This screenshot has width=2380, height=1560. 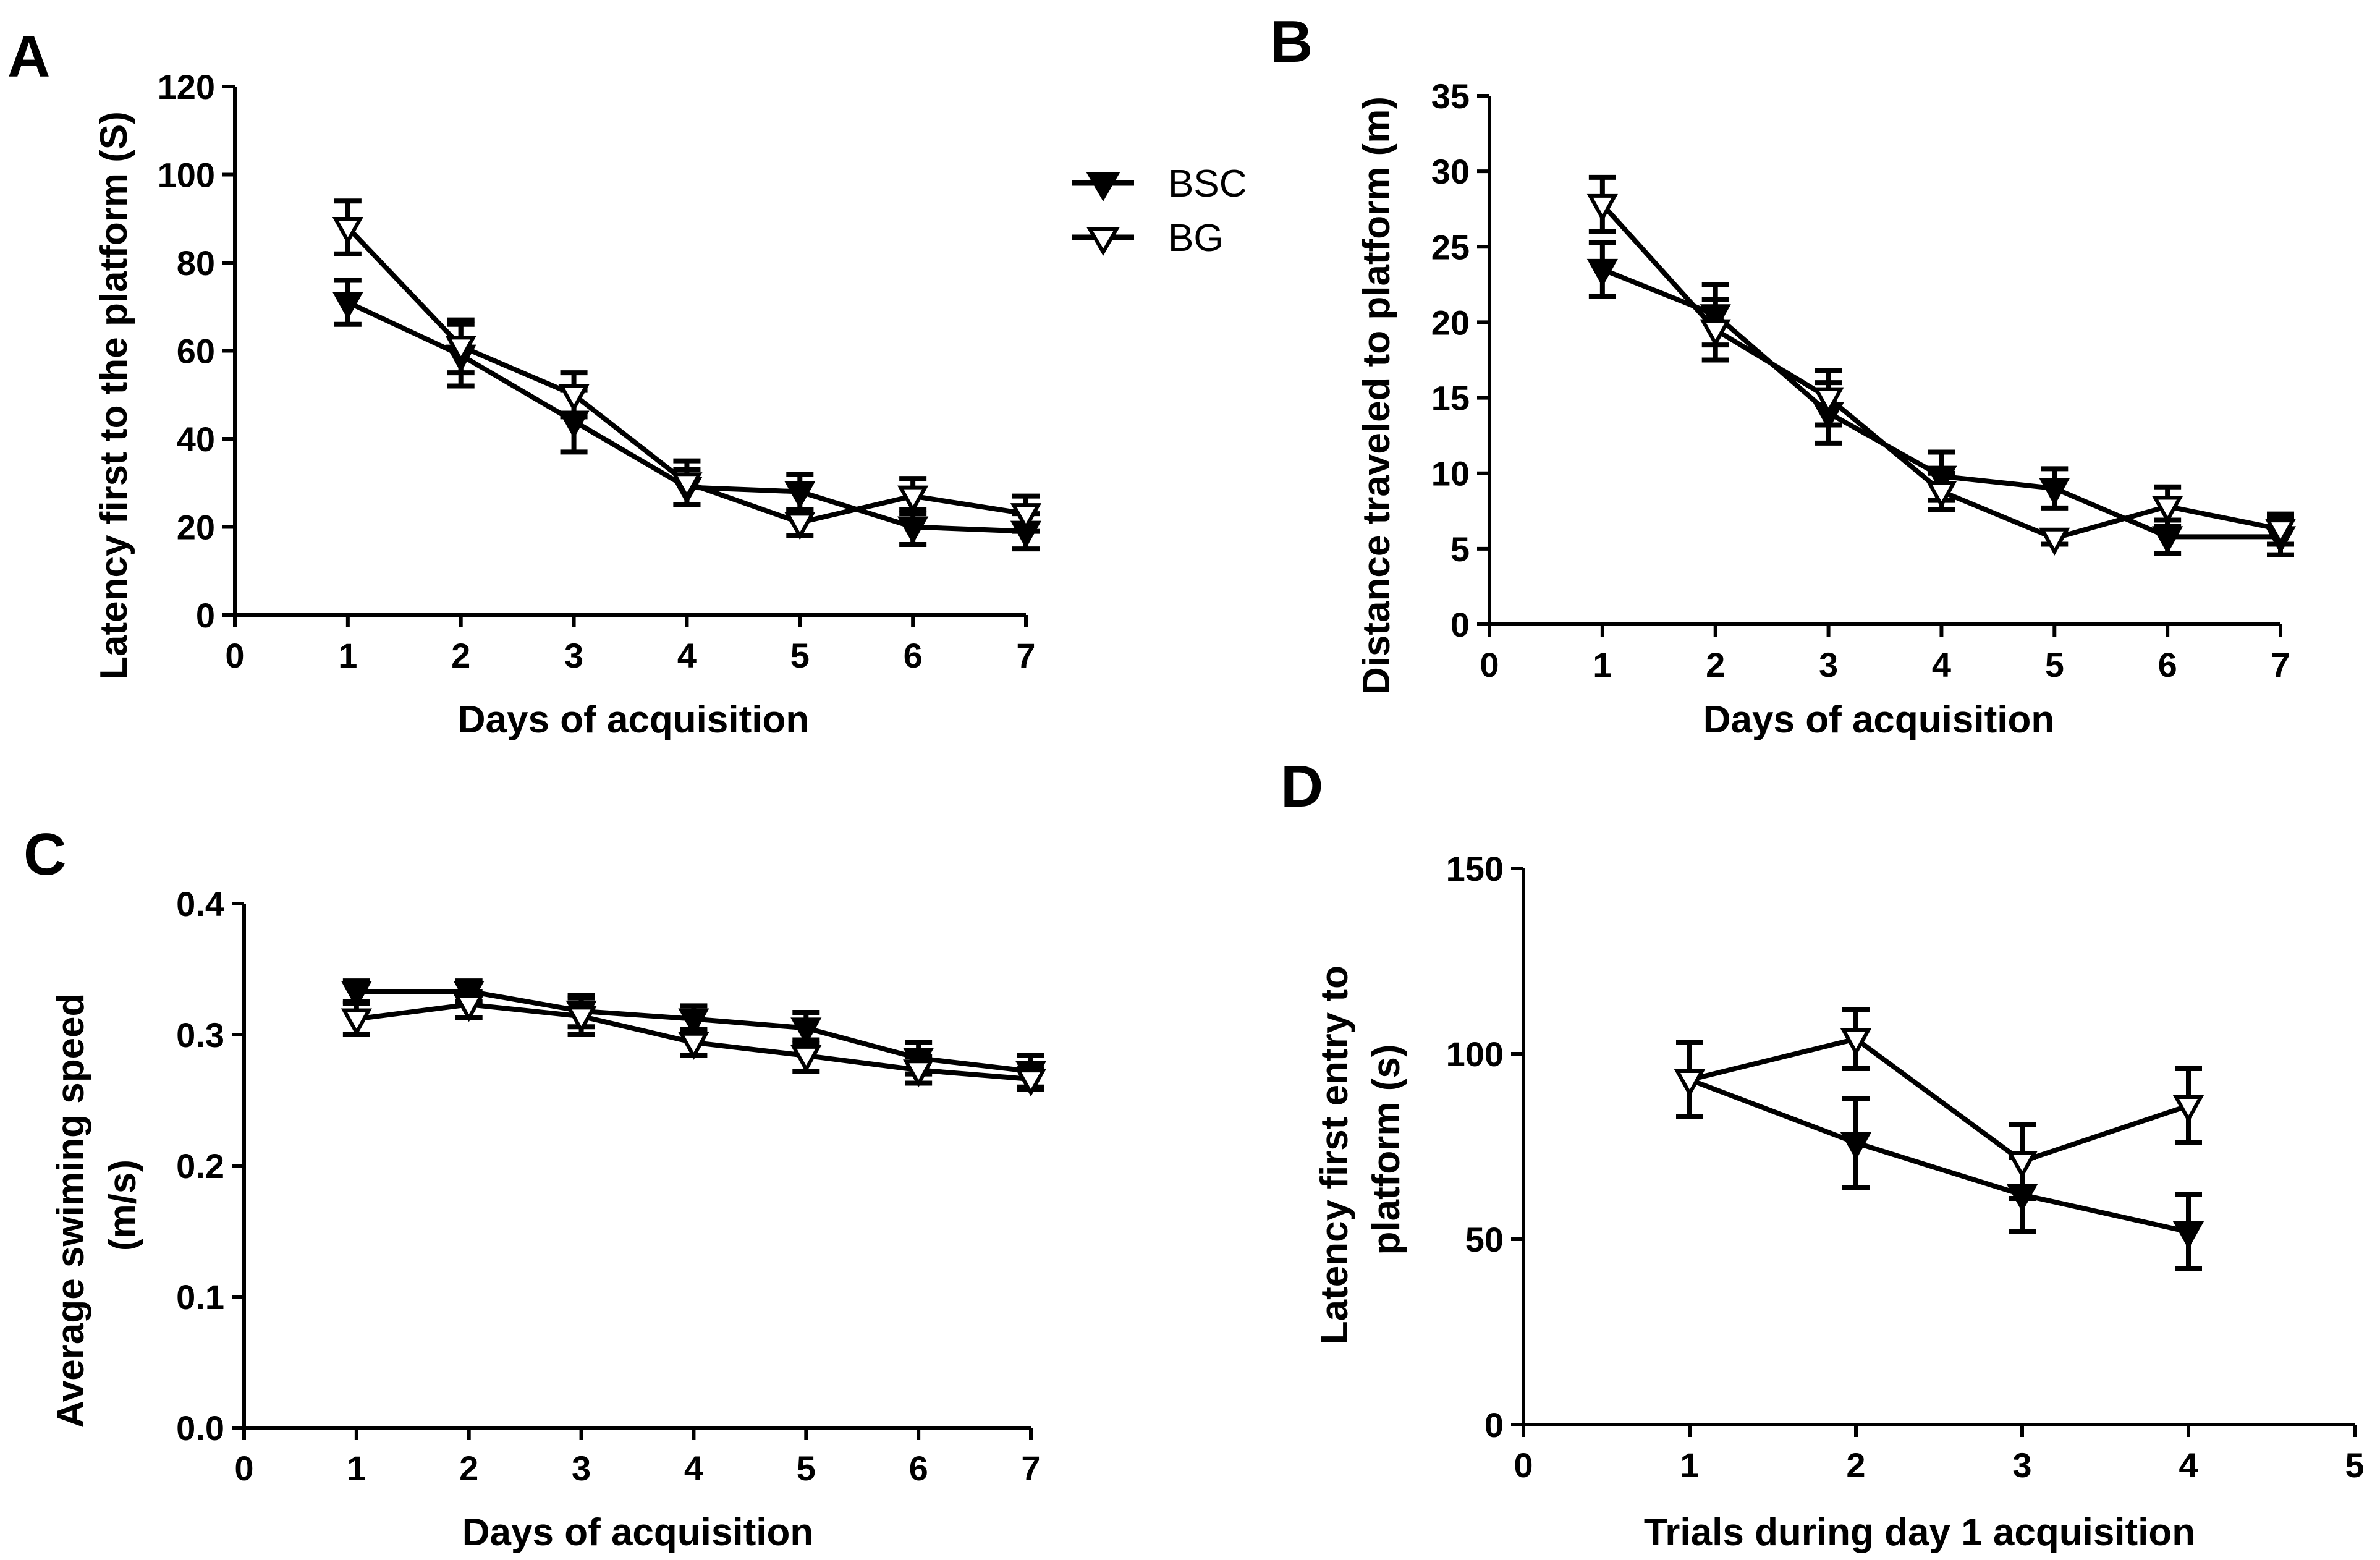 What do you see at coordinates (1148, 238) in the screenshot?
I see `legend-entry-bg: BG` at bounding box center [1148, 238].